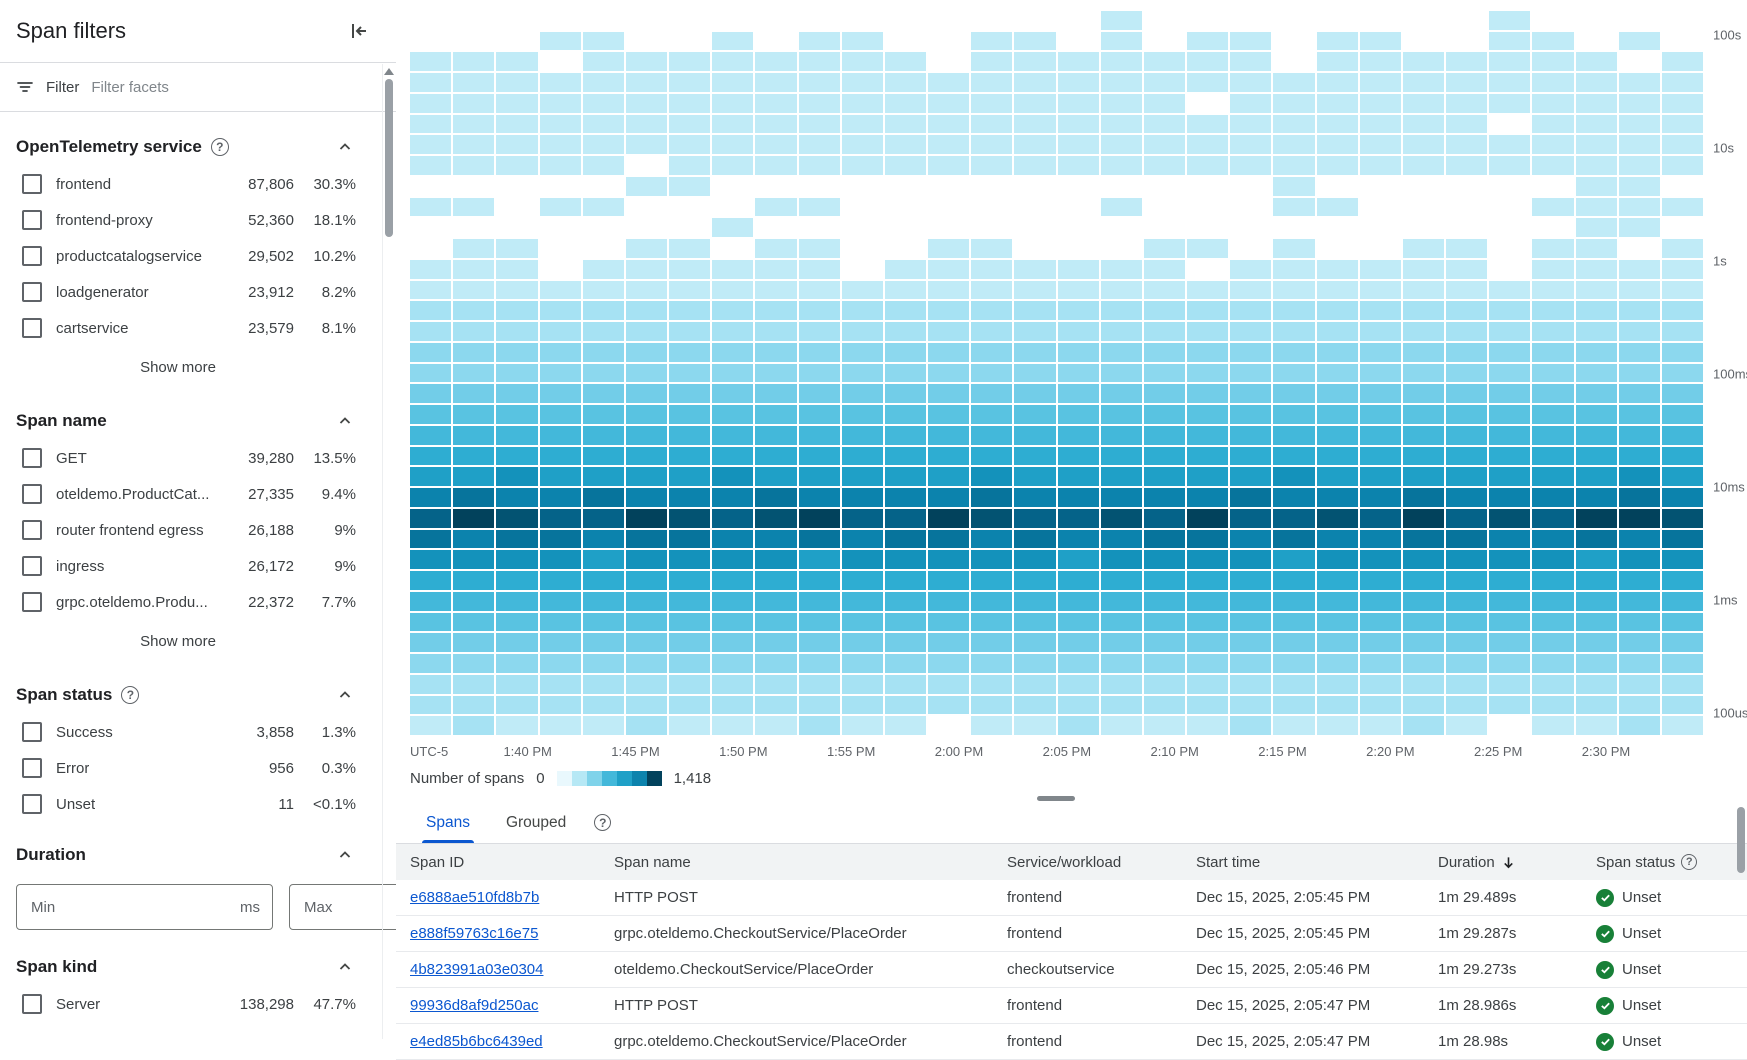 The height and width of the screenshot is (1060, 1747). What do you see at coordinates (1101, 862) in the screenshot?
I see `column-header-service-workload: Service/workload` at bounding box center [1101, 862].